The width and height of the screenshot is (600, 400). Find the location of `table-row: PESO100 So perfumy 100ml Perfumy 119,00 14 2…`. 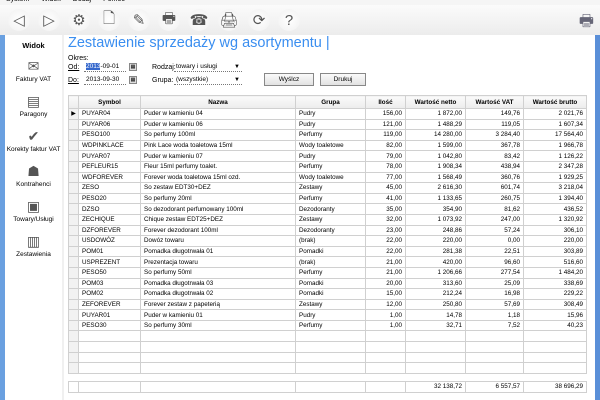

table-row: PESO100 So perfumy 100ml Perfumy 119,00 14 2… is located at coordinates (327, 135).